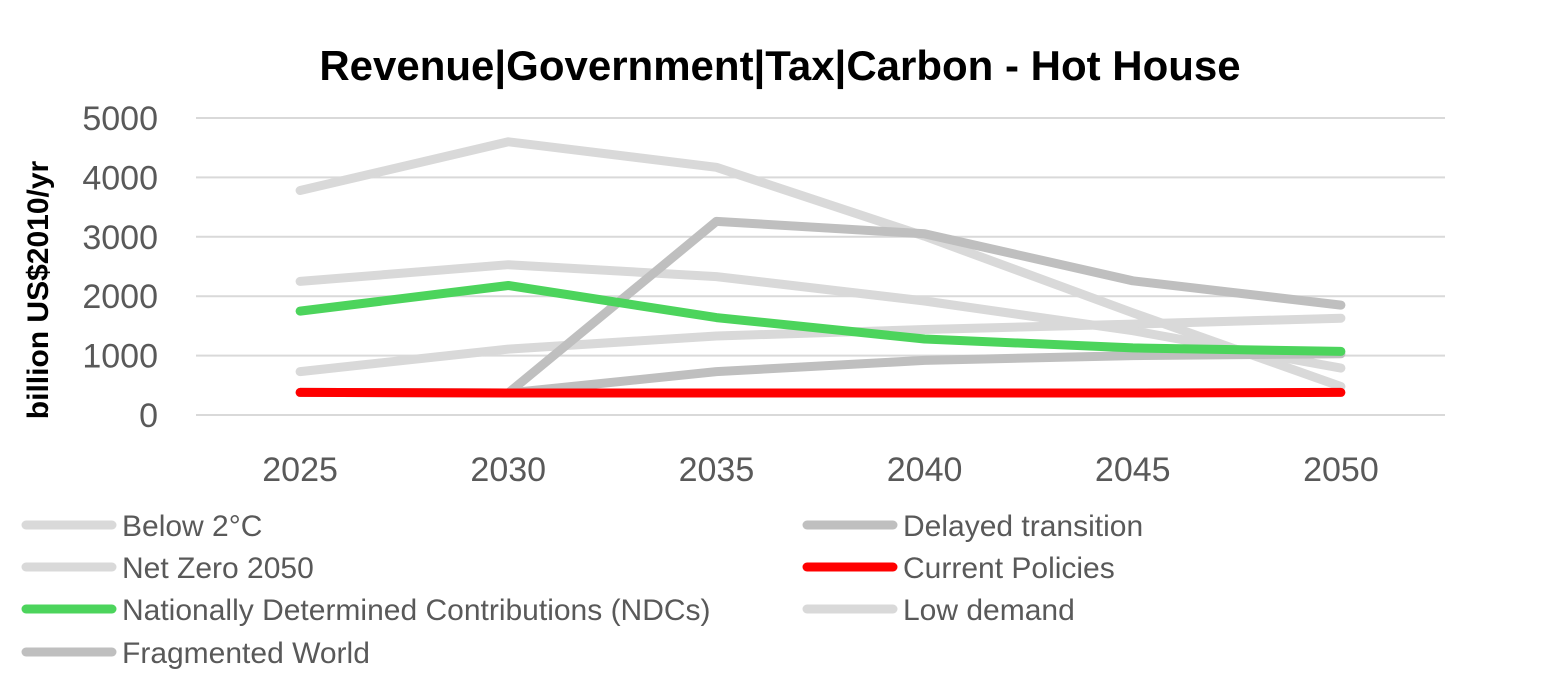  What do you see at coordinates (925, 470) in the screenshot?
I see `x-tick-label: 2040` at bounding box center [925, 470].